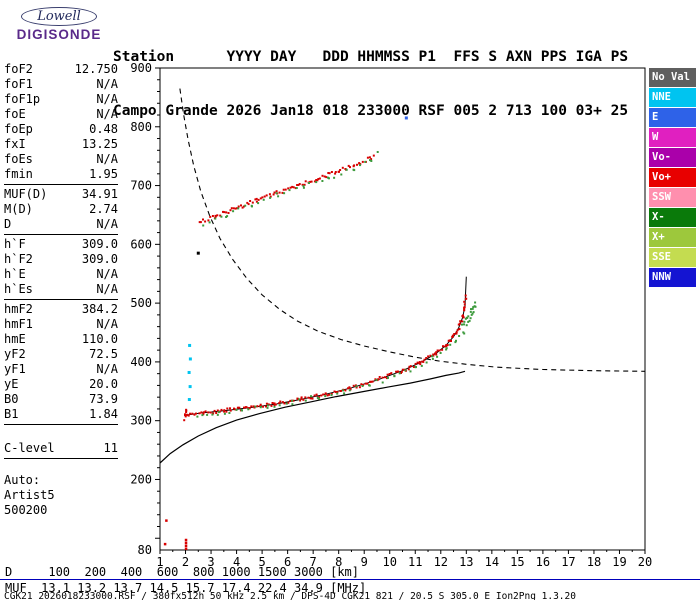  I want to click on lowell-logo-text: Lowell, so click(59, 16).